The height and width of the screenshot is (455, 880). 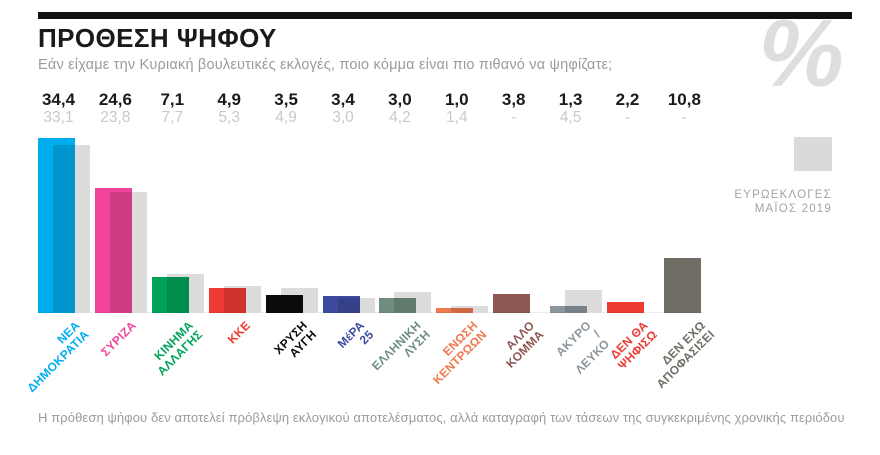 What do you see at coordinates (178, 348) in the screenshot?
I see `party-label: ΚΙΝΗΜΑ ΑΛΛΑΓΗΣ` at bounding box center [178, 348].